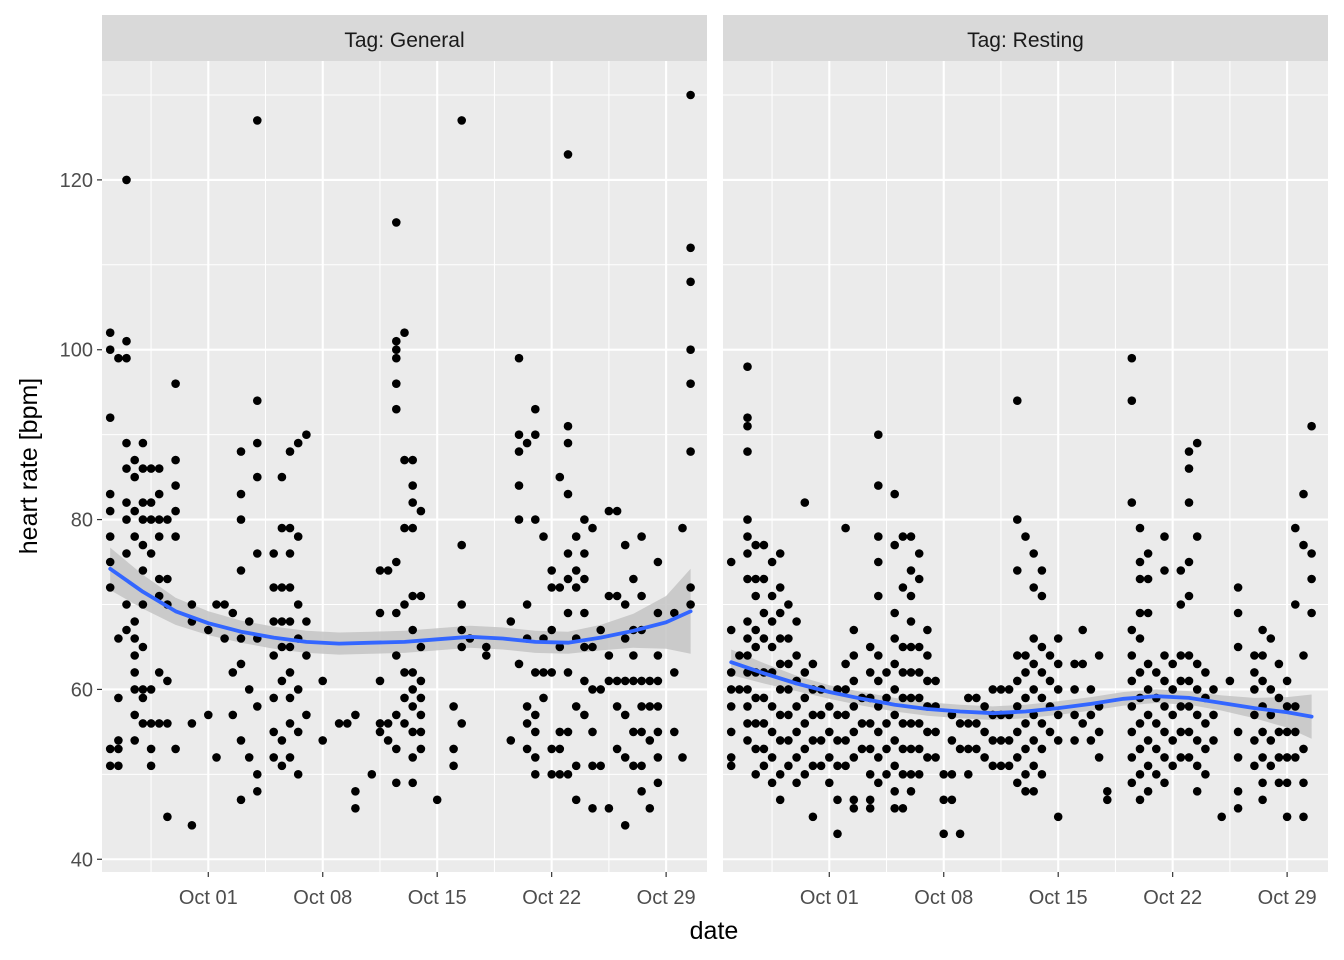 This screenshot has height=960, width=1344. What do you see at coordinates (714, 931) in the screenshot?
I see `x-axis-title: date` at bounding box center [714, 931].